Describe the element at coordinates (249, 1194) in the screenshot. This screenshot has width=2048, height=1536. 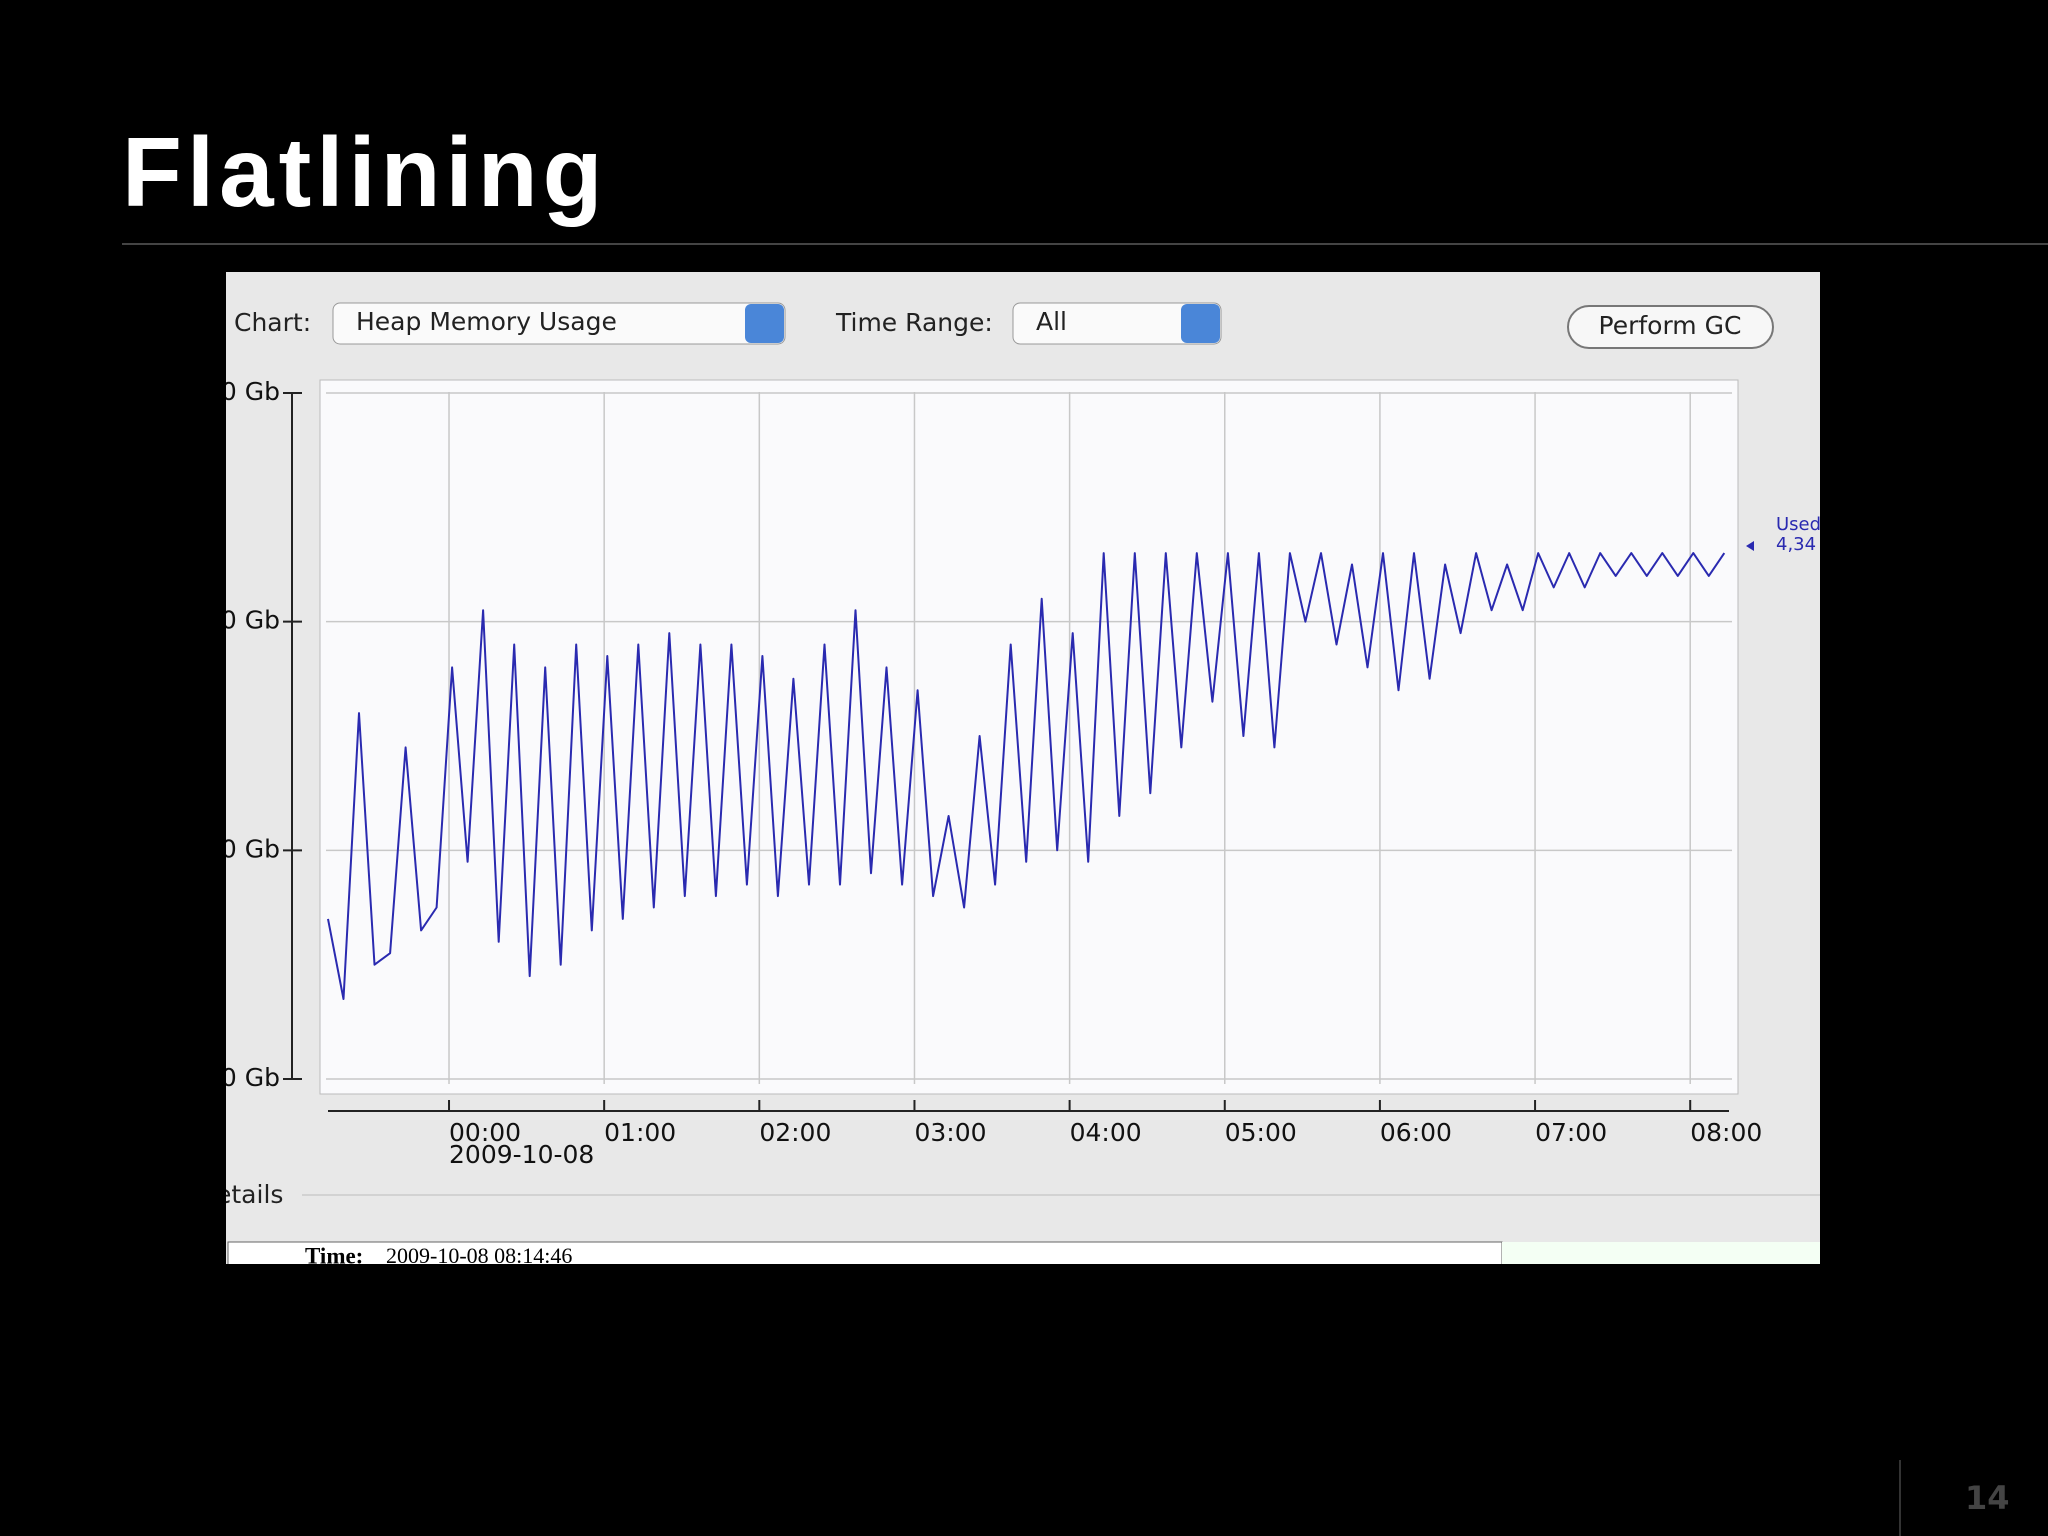
I see `details-heading: etails` at that location.